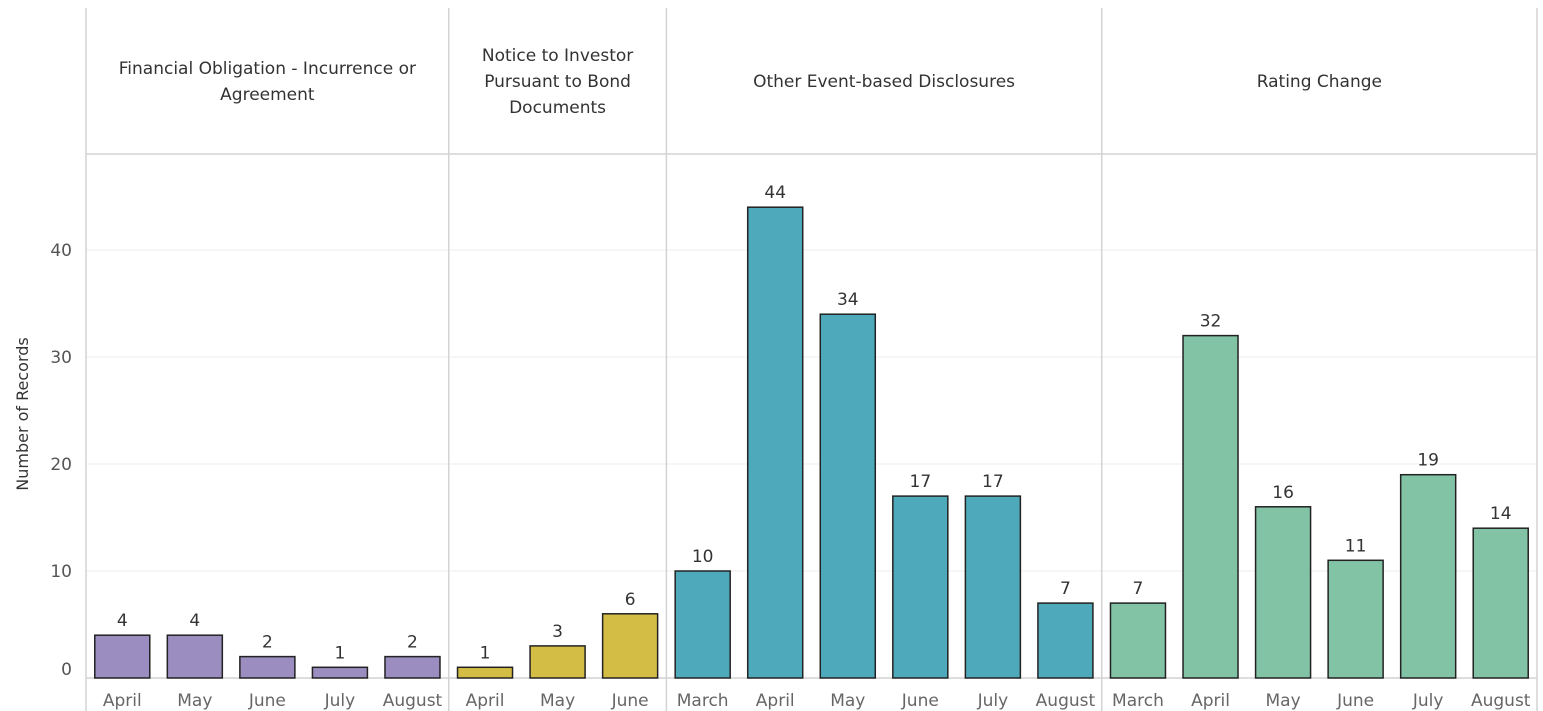 Image resolution: width=1543 pixels, height=711 pixels. I want to click on y-tick-label: 10, so click(61, 572).